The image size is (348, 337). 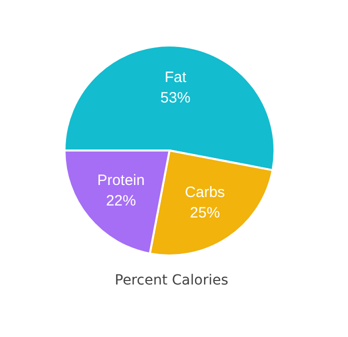 I want to click on slice-label: Fat, so click(x=176, y=77).